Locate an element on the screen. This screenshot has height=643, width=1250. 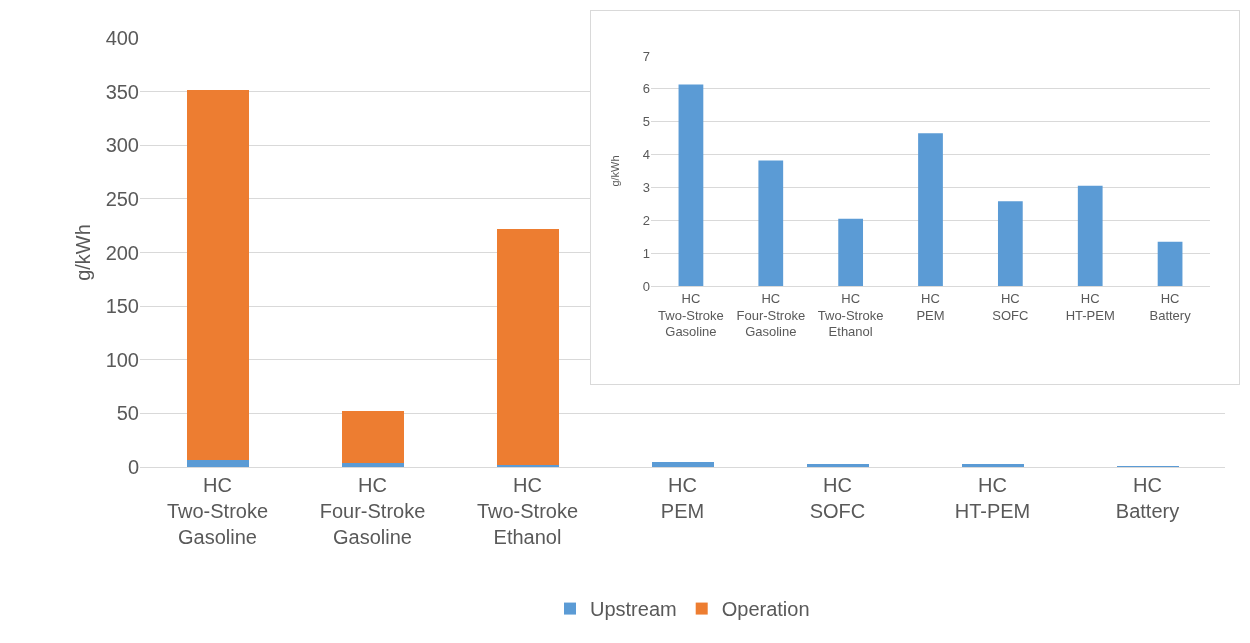
y-tick-label: 5 is located at coordinates (646, 122).